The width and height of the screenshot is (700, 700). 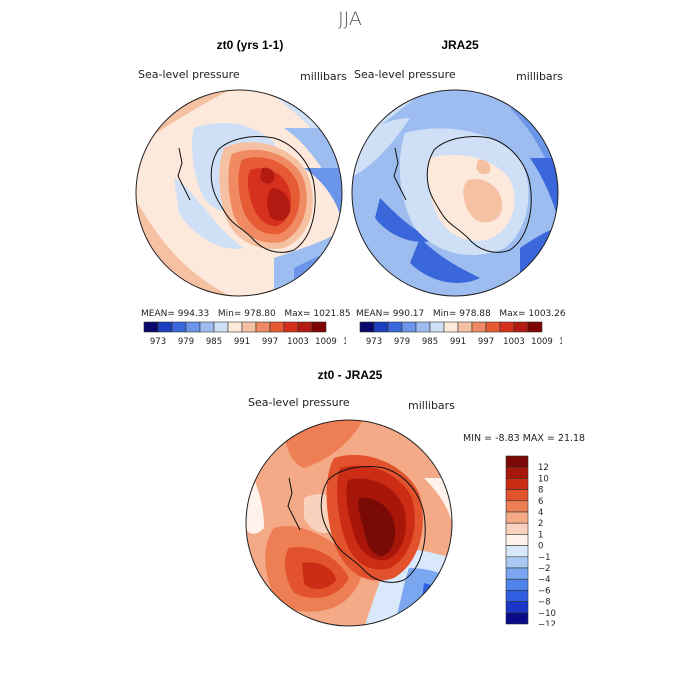 I want to click on colorbar-model-tick-label: 991, so click(x=242, y=342).